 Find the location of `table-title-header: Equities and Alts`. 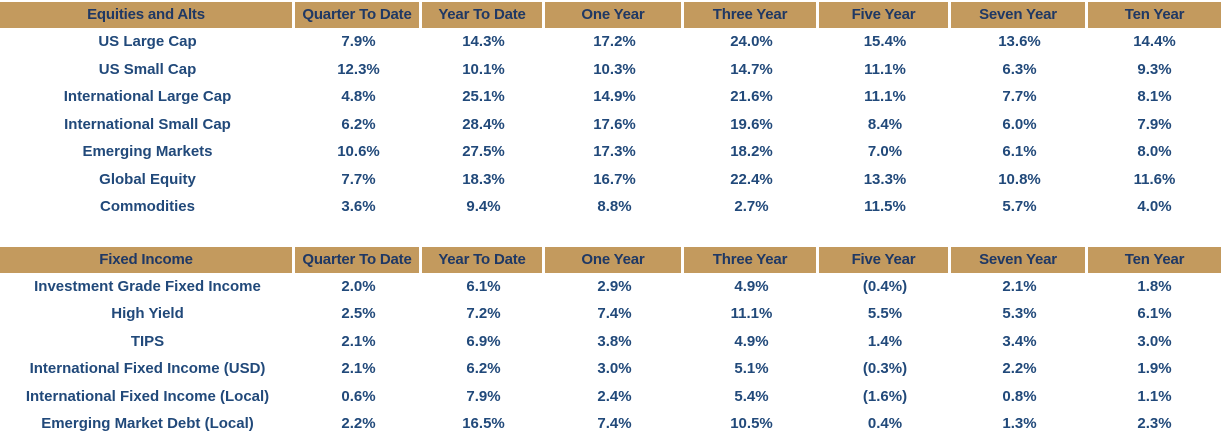

table-title-header: Equities and Alts is located at coordinates (147, 15).